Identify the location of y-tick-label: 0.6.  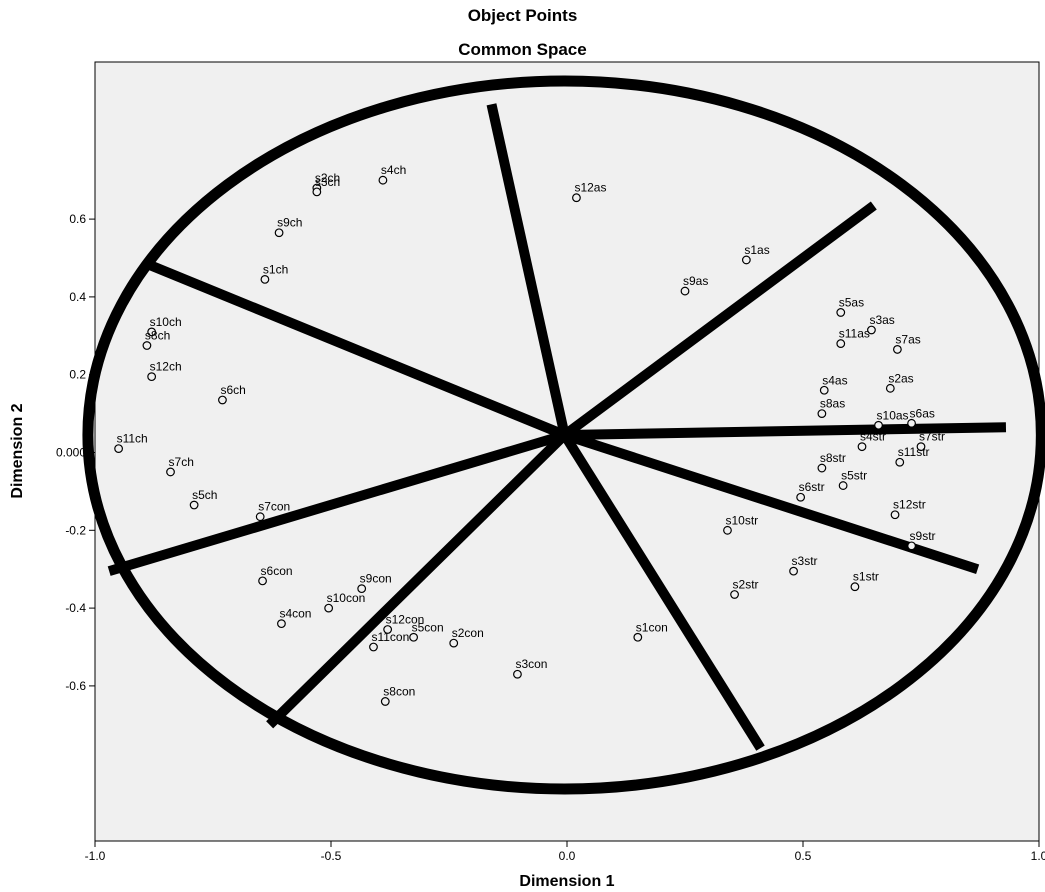
(77, 219).